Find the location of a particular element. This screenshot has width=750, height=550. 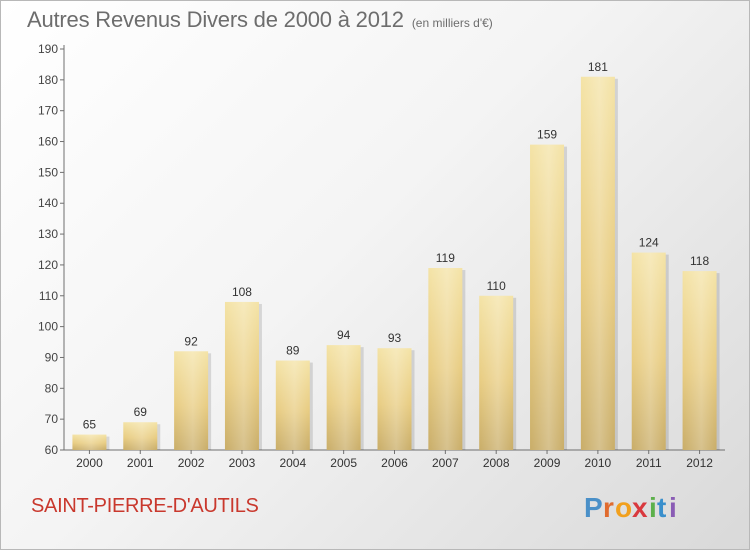

chart-title: Autres Revenus Divers de 2000 à 2012 is located at coordinates (215, 19).